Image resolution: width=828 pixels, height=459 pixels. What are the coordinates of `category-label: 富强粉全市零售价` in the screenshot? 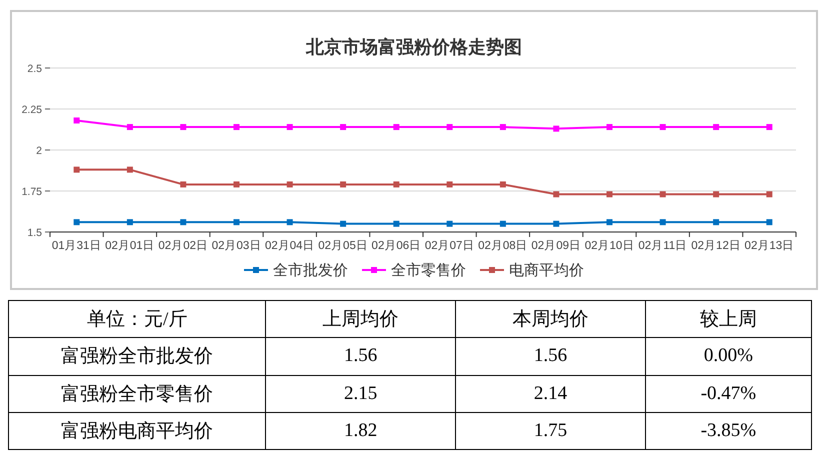 It's located at (137, 394).